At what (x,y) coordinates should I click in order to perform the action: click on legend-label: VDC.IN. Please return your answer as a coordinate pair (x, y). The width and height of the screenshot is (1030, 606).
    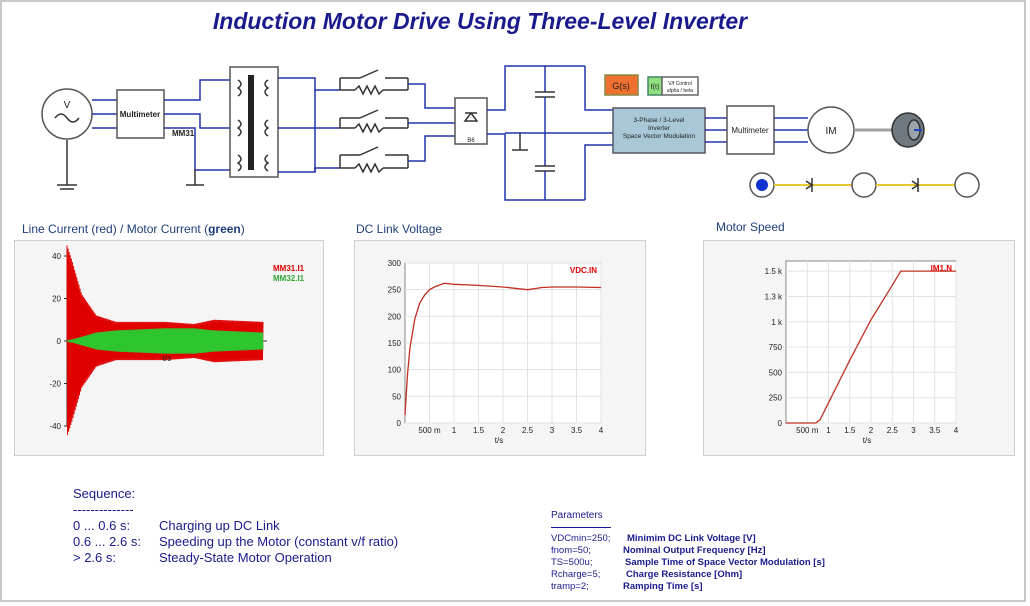
    Looking at the image, I should click on (583, 270).